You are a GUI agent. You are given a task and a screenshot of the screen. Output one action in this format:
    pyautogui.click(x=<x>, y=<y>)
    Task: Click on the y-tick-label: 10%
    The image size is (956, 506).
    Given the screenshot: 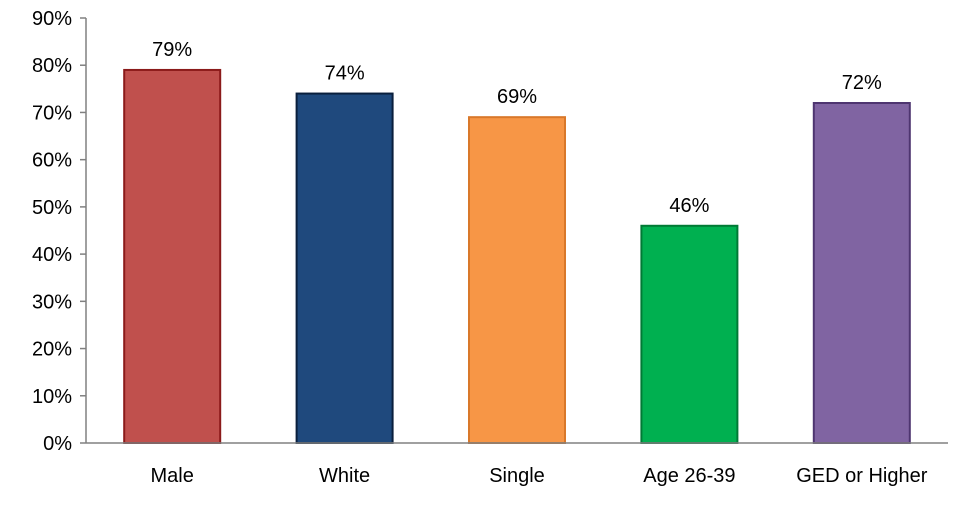 What is the action you would take?
    pyautogui.click(x=52, y=397)
    